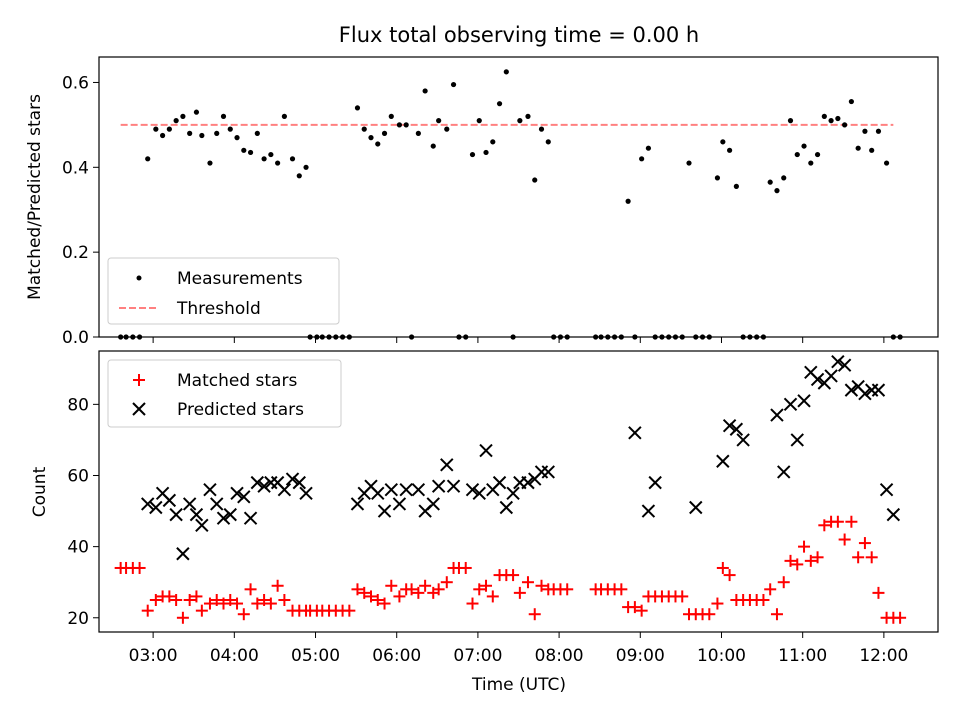  What do you see at coordinates (78, 619) in the screenshot?
I see `bottom-y-tick-label: 20` at bounding box center [78, 619].